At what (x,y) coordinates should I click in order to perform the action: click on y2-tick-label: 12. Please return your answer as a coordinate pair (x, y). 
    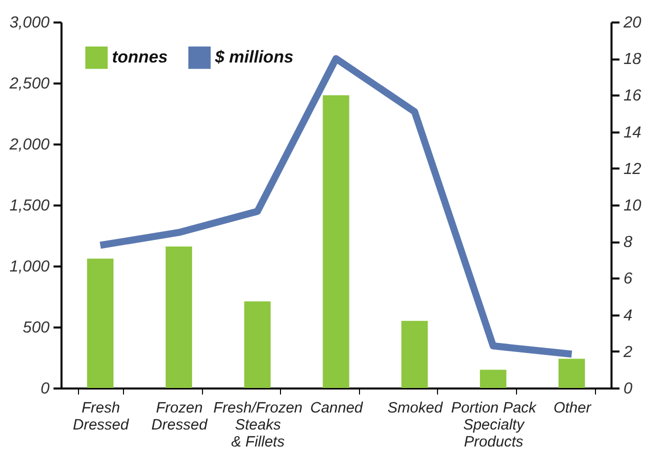
    Looking at the image, I should click on (633, 169).